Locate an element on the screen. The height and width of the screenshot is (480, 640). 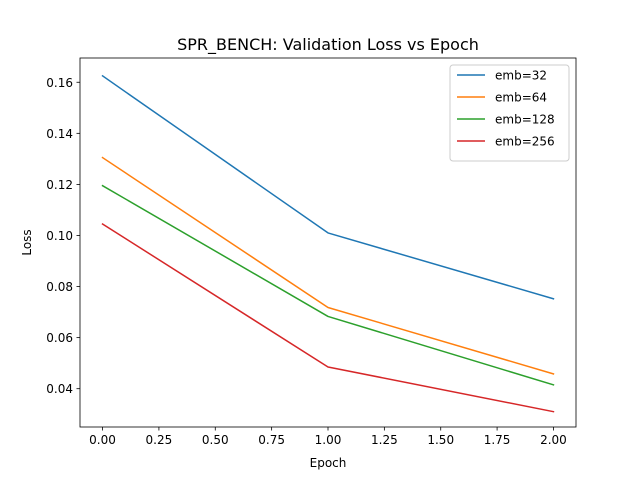
x-tick-label: 1.50 is located at coordinates (440, 440).